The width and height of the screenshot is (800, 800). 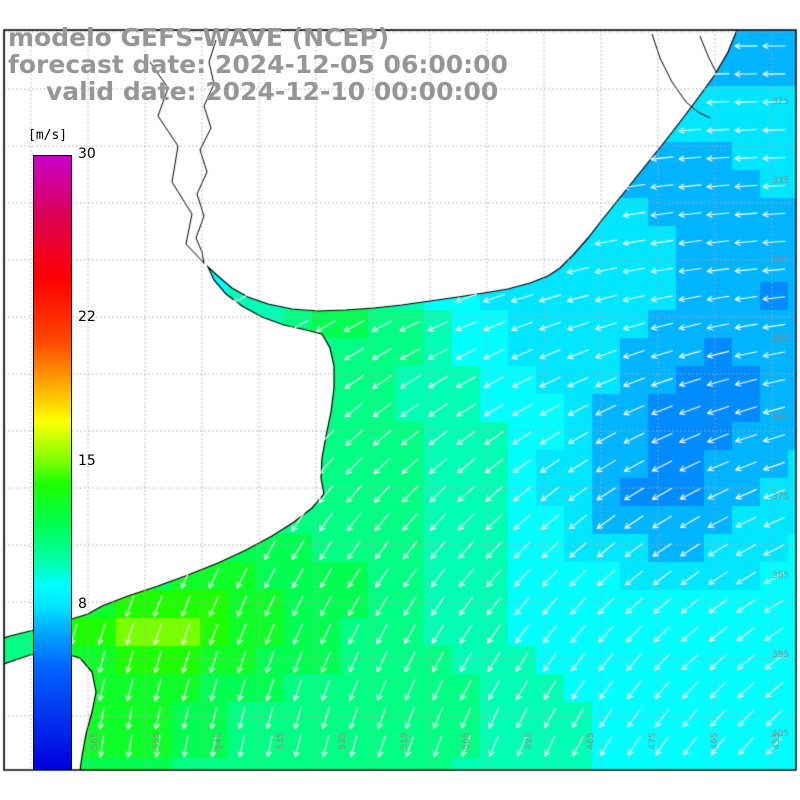 I want to click on legend-unit-label: [m/s], so click(x=48, y=135).